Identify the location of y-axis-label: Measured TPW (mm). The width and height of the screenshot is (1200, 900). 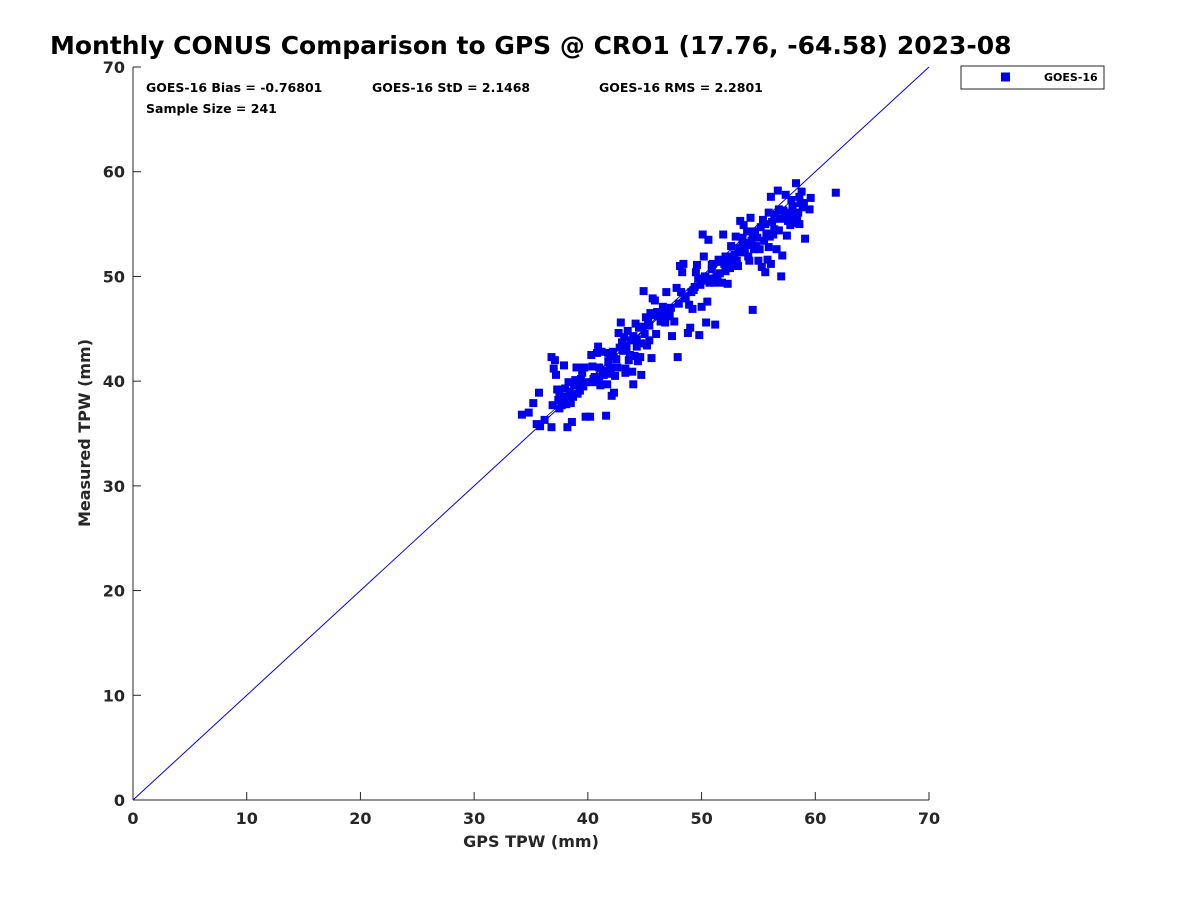
(84, 433).